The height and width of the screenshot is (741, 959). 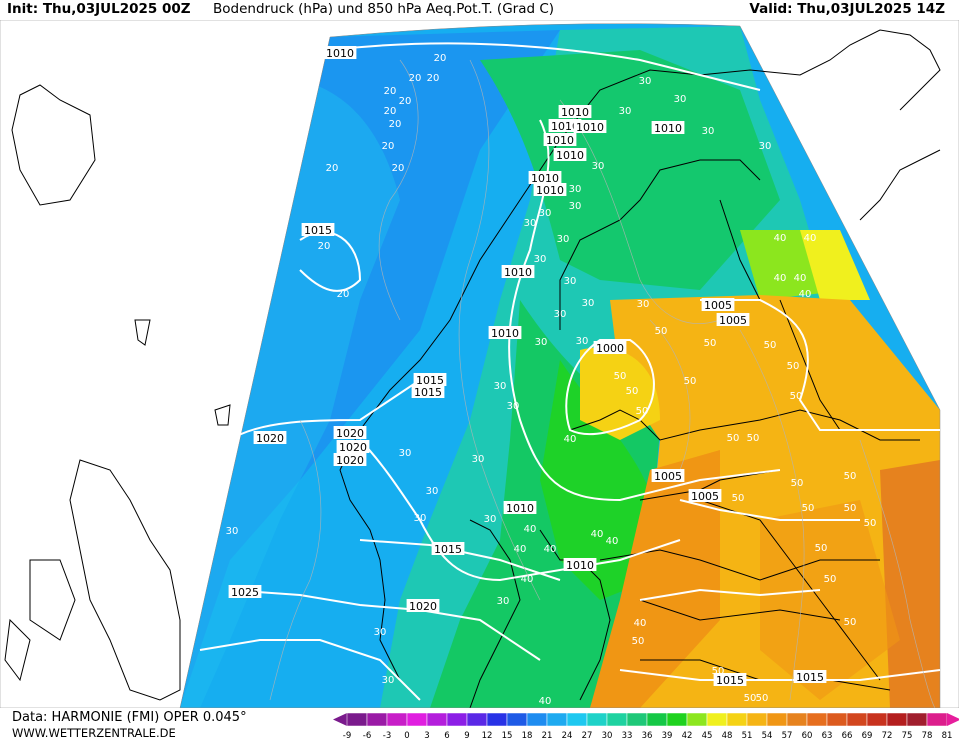 What do you see at coordinates (446, 736) in the screenshot?
I see `scale-tick-label: 6` at bounding box center [446, 736].